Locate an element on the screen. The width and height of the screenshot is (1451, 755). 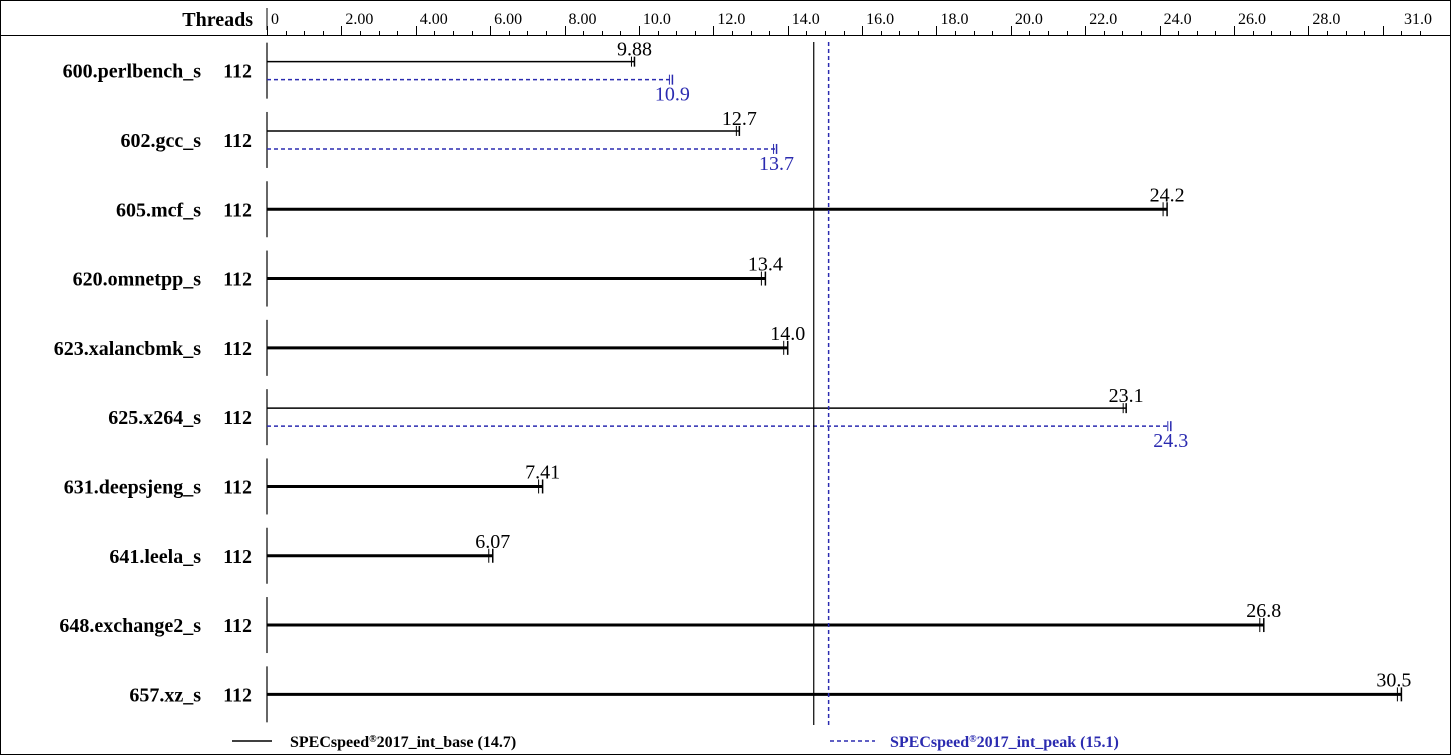
base-value-label: 13.4 is located at coordinates (765, 265).